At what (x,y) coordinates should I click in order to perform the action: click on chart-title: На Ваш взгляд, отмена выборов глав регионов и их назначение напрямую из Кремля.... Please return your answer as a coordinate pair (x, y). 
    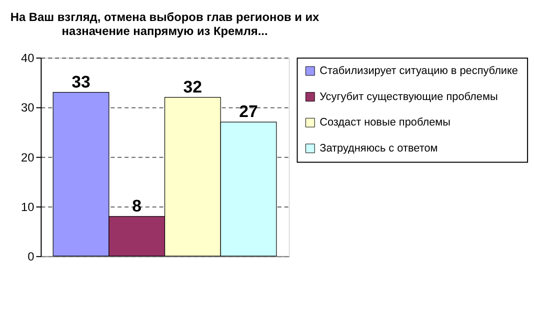
    Looking at the image, I should click on (165, 24).